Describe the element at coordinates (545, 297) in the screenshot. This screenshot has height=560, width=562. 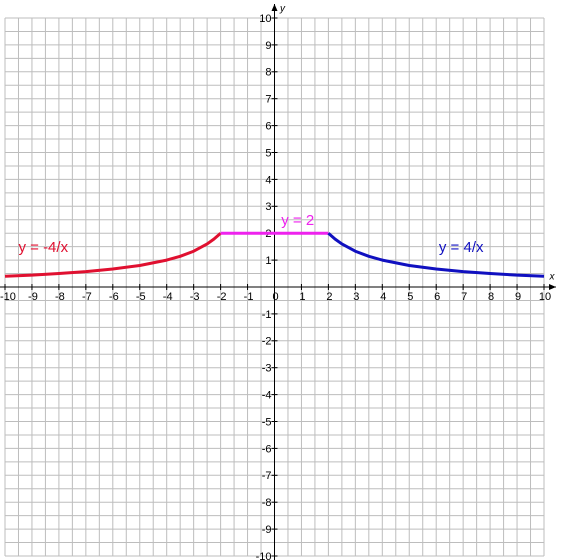
I see `x-tick-label: 10` at that location.